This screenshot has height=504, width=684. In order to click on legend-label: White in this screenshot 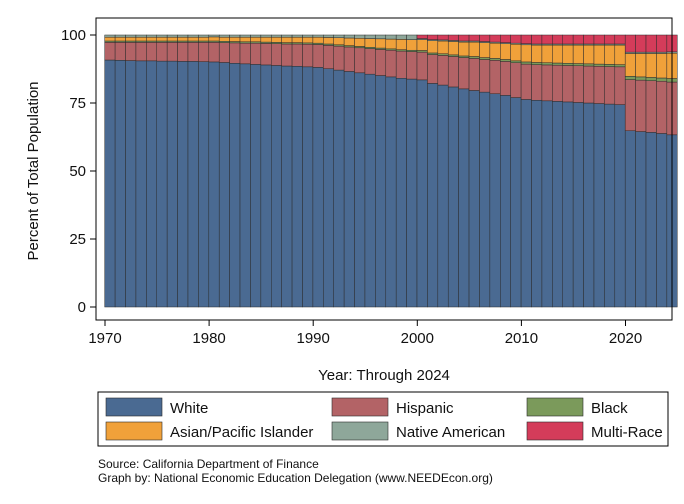, I will do `click(189, 408)`.